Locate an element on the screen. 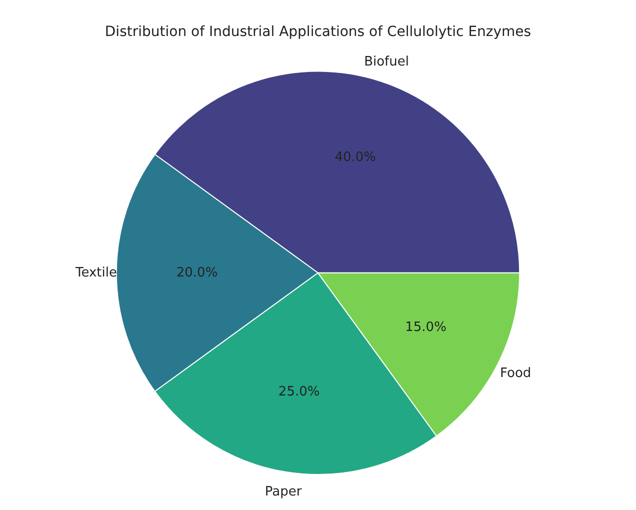  slice-label: Biofuel is located at coordinates (386, 62).